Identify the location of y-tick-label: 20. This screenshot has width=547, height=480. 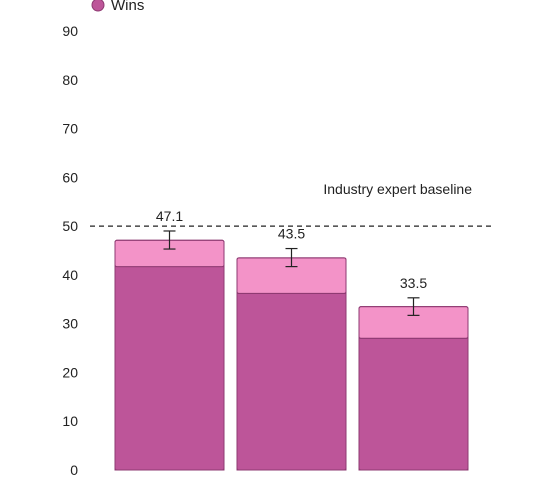
(70, 372).